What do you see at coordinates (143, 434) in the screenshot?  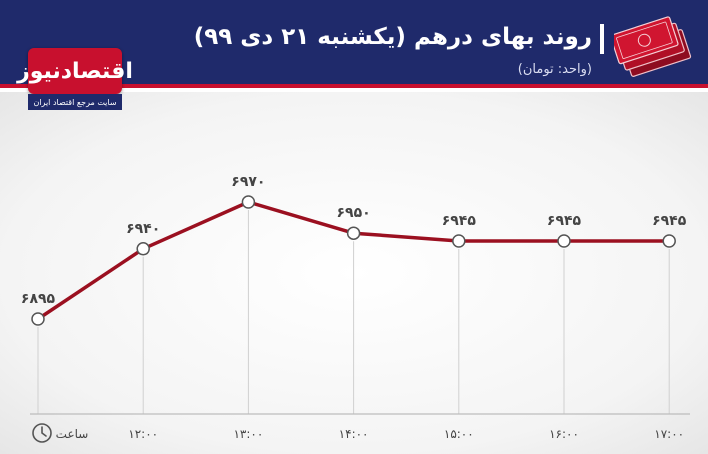 I see `x-tick-label: ۱۲:۰۰` at bounding box center [143, 434].